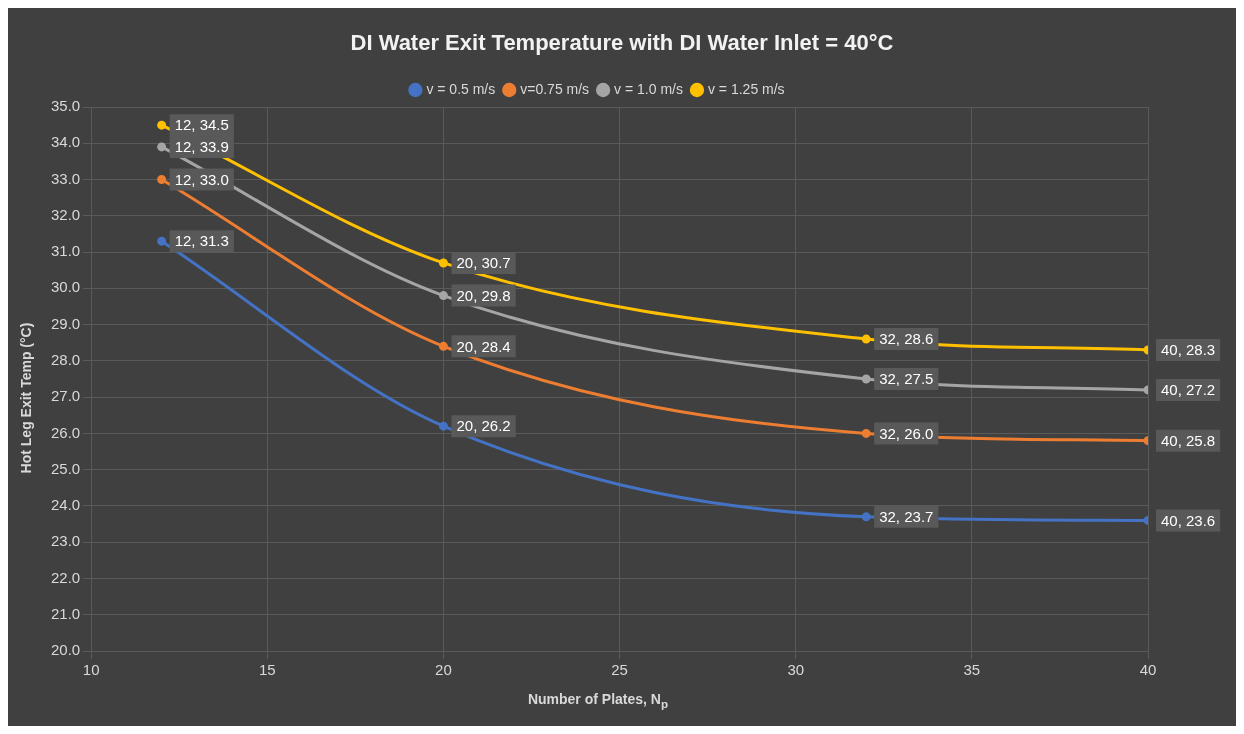 The width and height of the screenshot is (1244, 734). Describe the element at coordinates (201, 125) in the screenshot. I see `data-label: 12, 34.5` at that location.